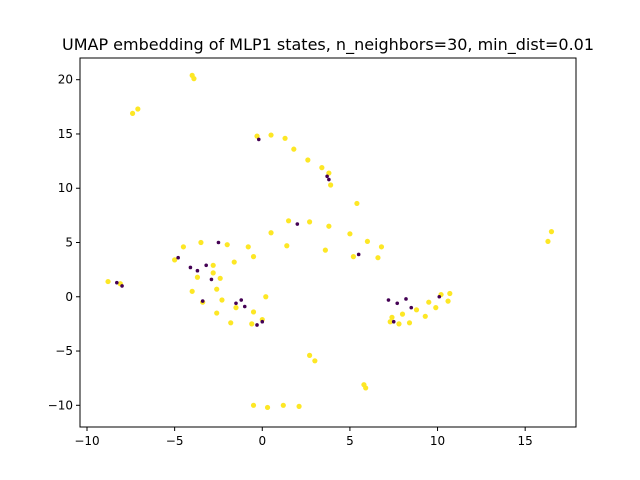  What do you see at coordinates (175, 441) in the screenshot?
I see `x-tick-label: −5` at bounding box center [175, 441].